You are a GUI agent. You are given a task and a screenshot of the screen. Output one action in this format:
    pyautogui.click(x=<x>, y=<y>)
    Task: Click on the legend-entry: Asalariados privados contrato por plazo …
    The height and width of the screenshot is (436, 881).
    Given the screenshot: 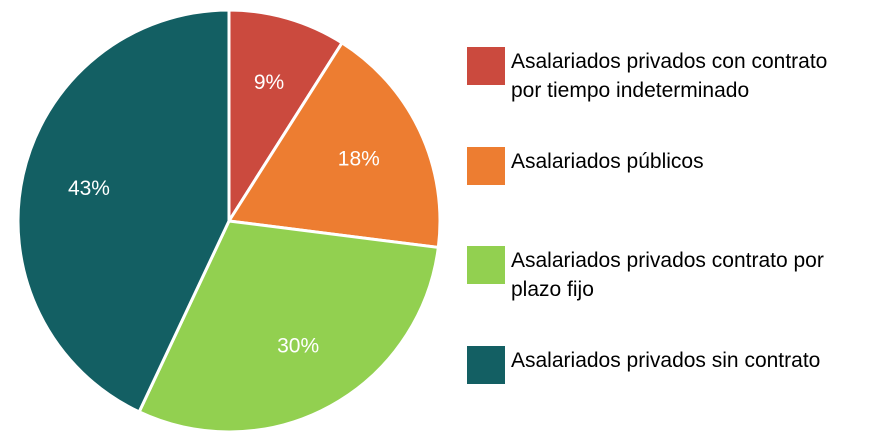 What is the action you would take?
    pyautogui.click(x=672, y=291)
    